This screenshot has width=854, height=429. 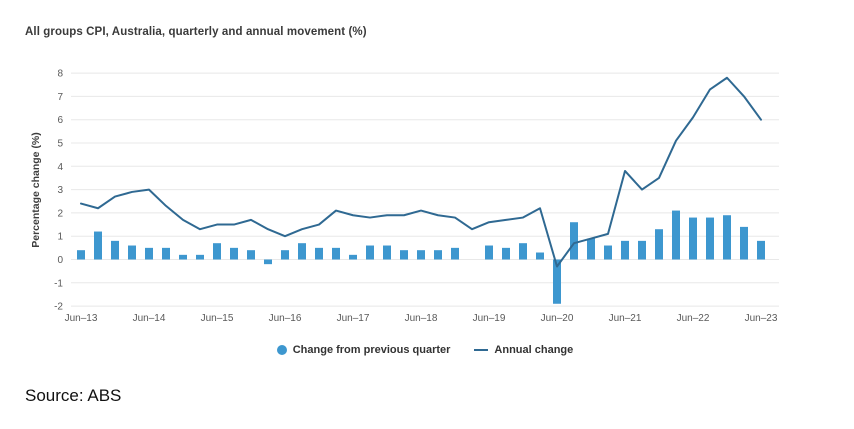 What do you see at coordinates (60, 190) in the screenshot?
I see `y-tick-label: 3` at bounding box center [60, 190].